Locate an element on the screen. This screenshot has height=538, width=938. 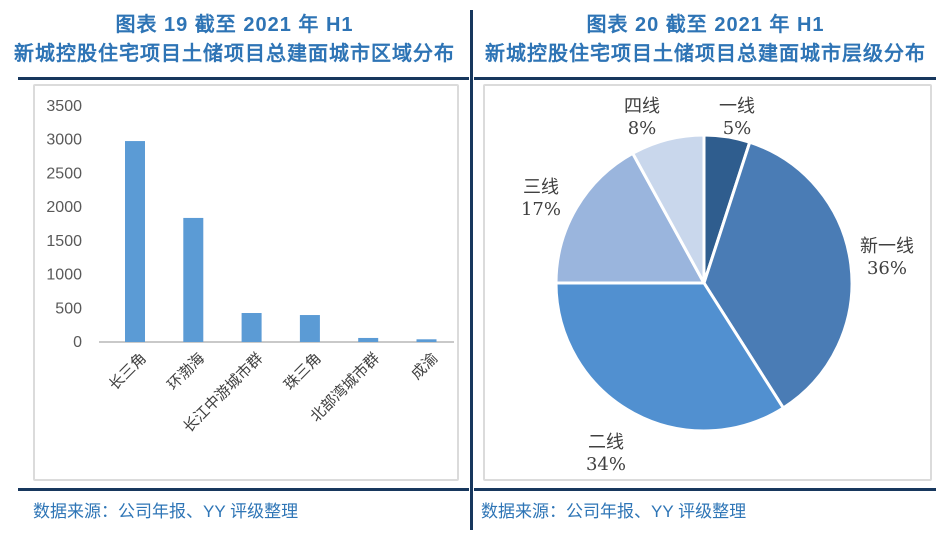
svg-text: 3500 is located at coordinates (64, 106).